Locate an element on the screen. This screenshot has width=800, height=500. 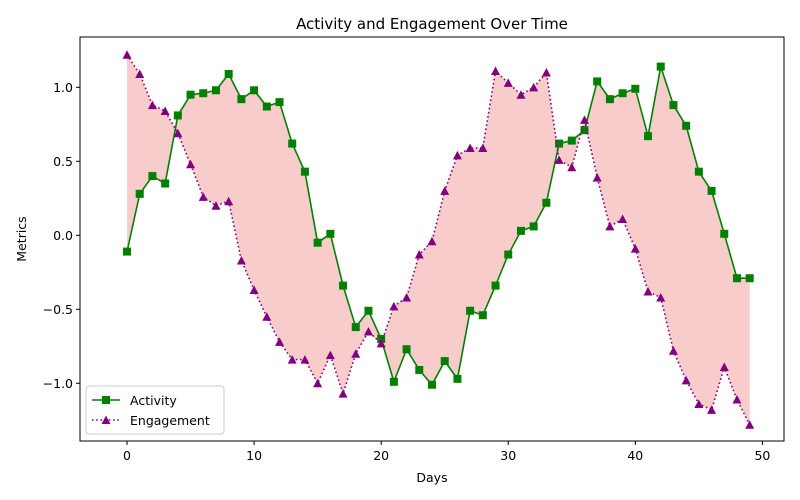
x-axis: 0 10 20 30 40 50 is located at coordinates (446, 452).